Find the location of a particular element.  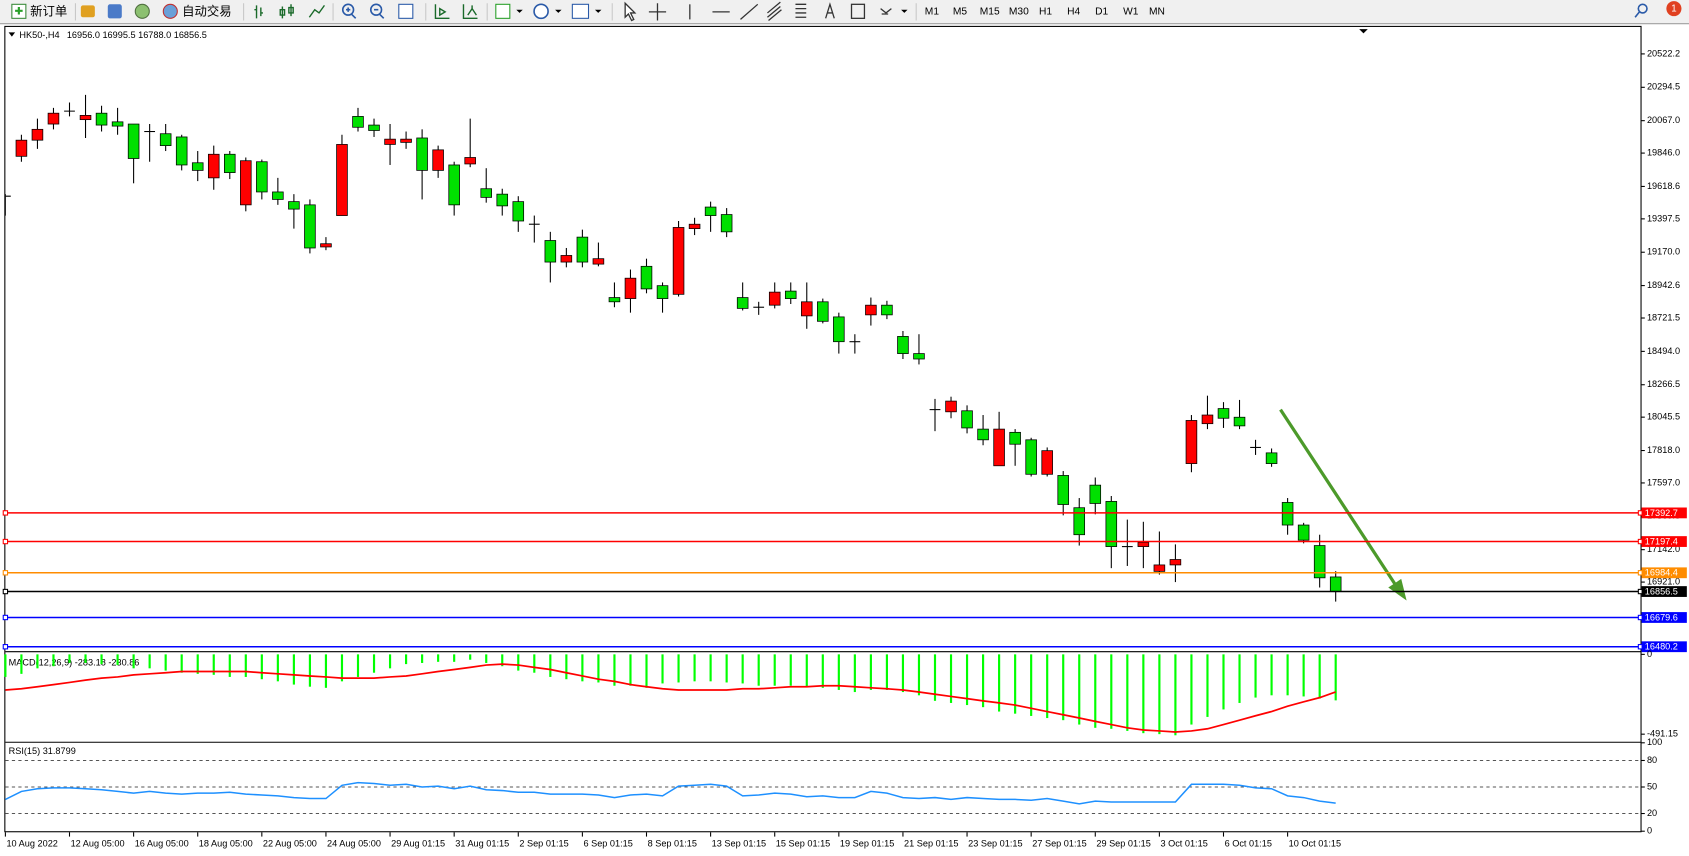

y-tick-label: 17597.0 is located at coordinates (1663, 482).